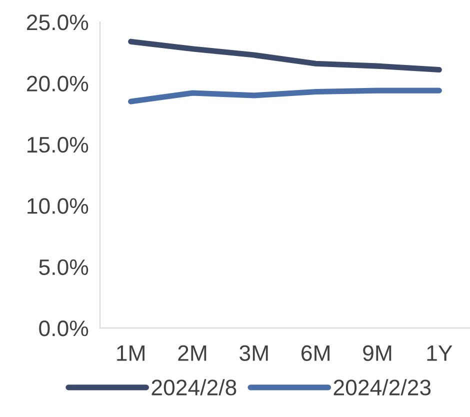 This screenshot has width=470, height=417. Describe the element at coordinates (316, 353) in the screenshot. I see `x-tick-label: 6M` at that location.